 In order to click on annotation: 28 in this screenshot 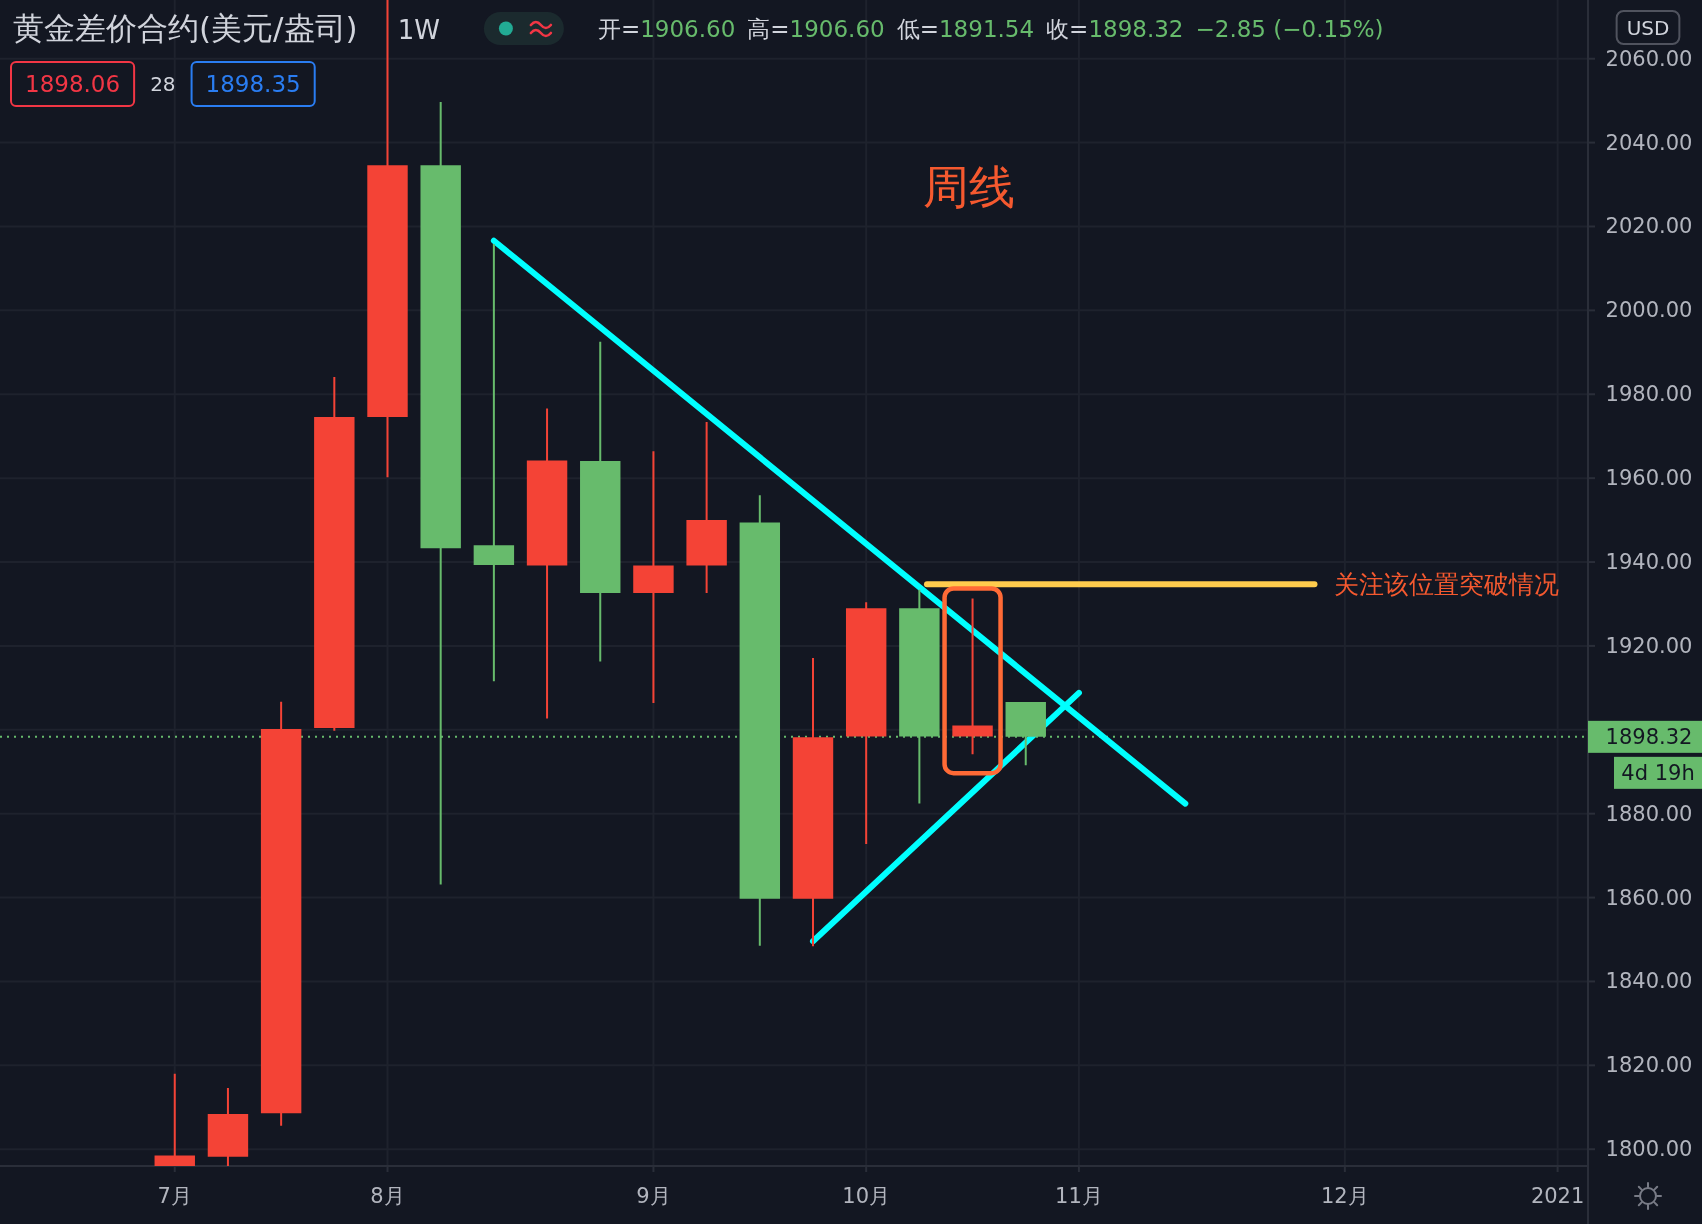, I will do `click(163, 84)`.